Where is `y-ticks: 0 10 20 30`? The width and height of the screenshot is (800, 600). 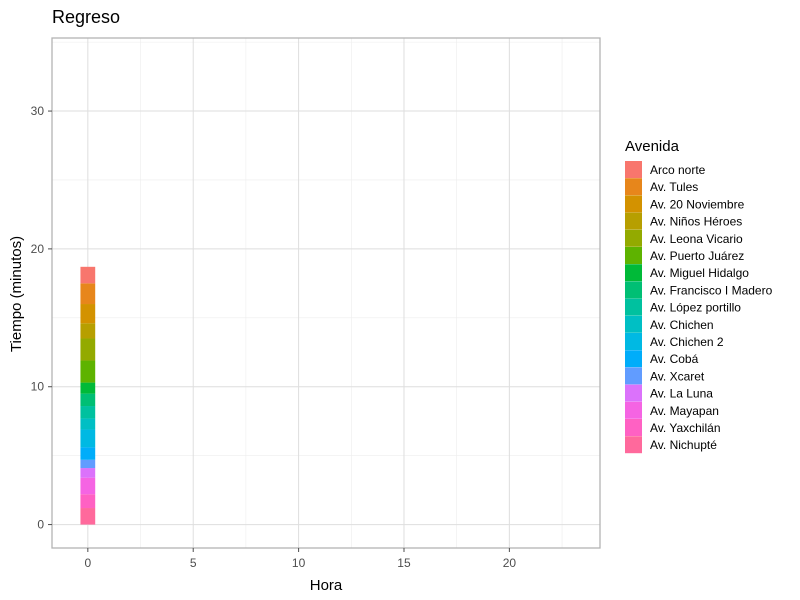
y-ticks: 0 10 20 30 is located at coordinates (41, 318).